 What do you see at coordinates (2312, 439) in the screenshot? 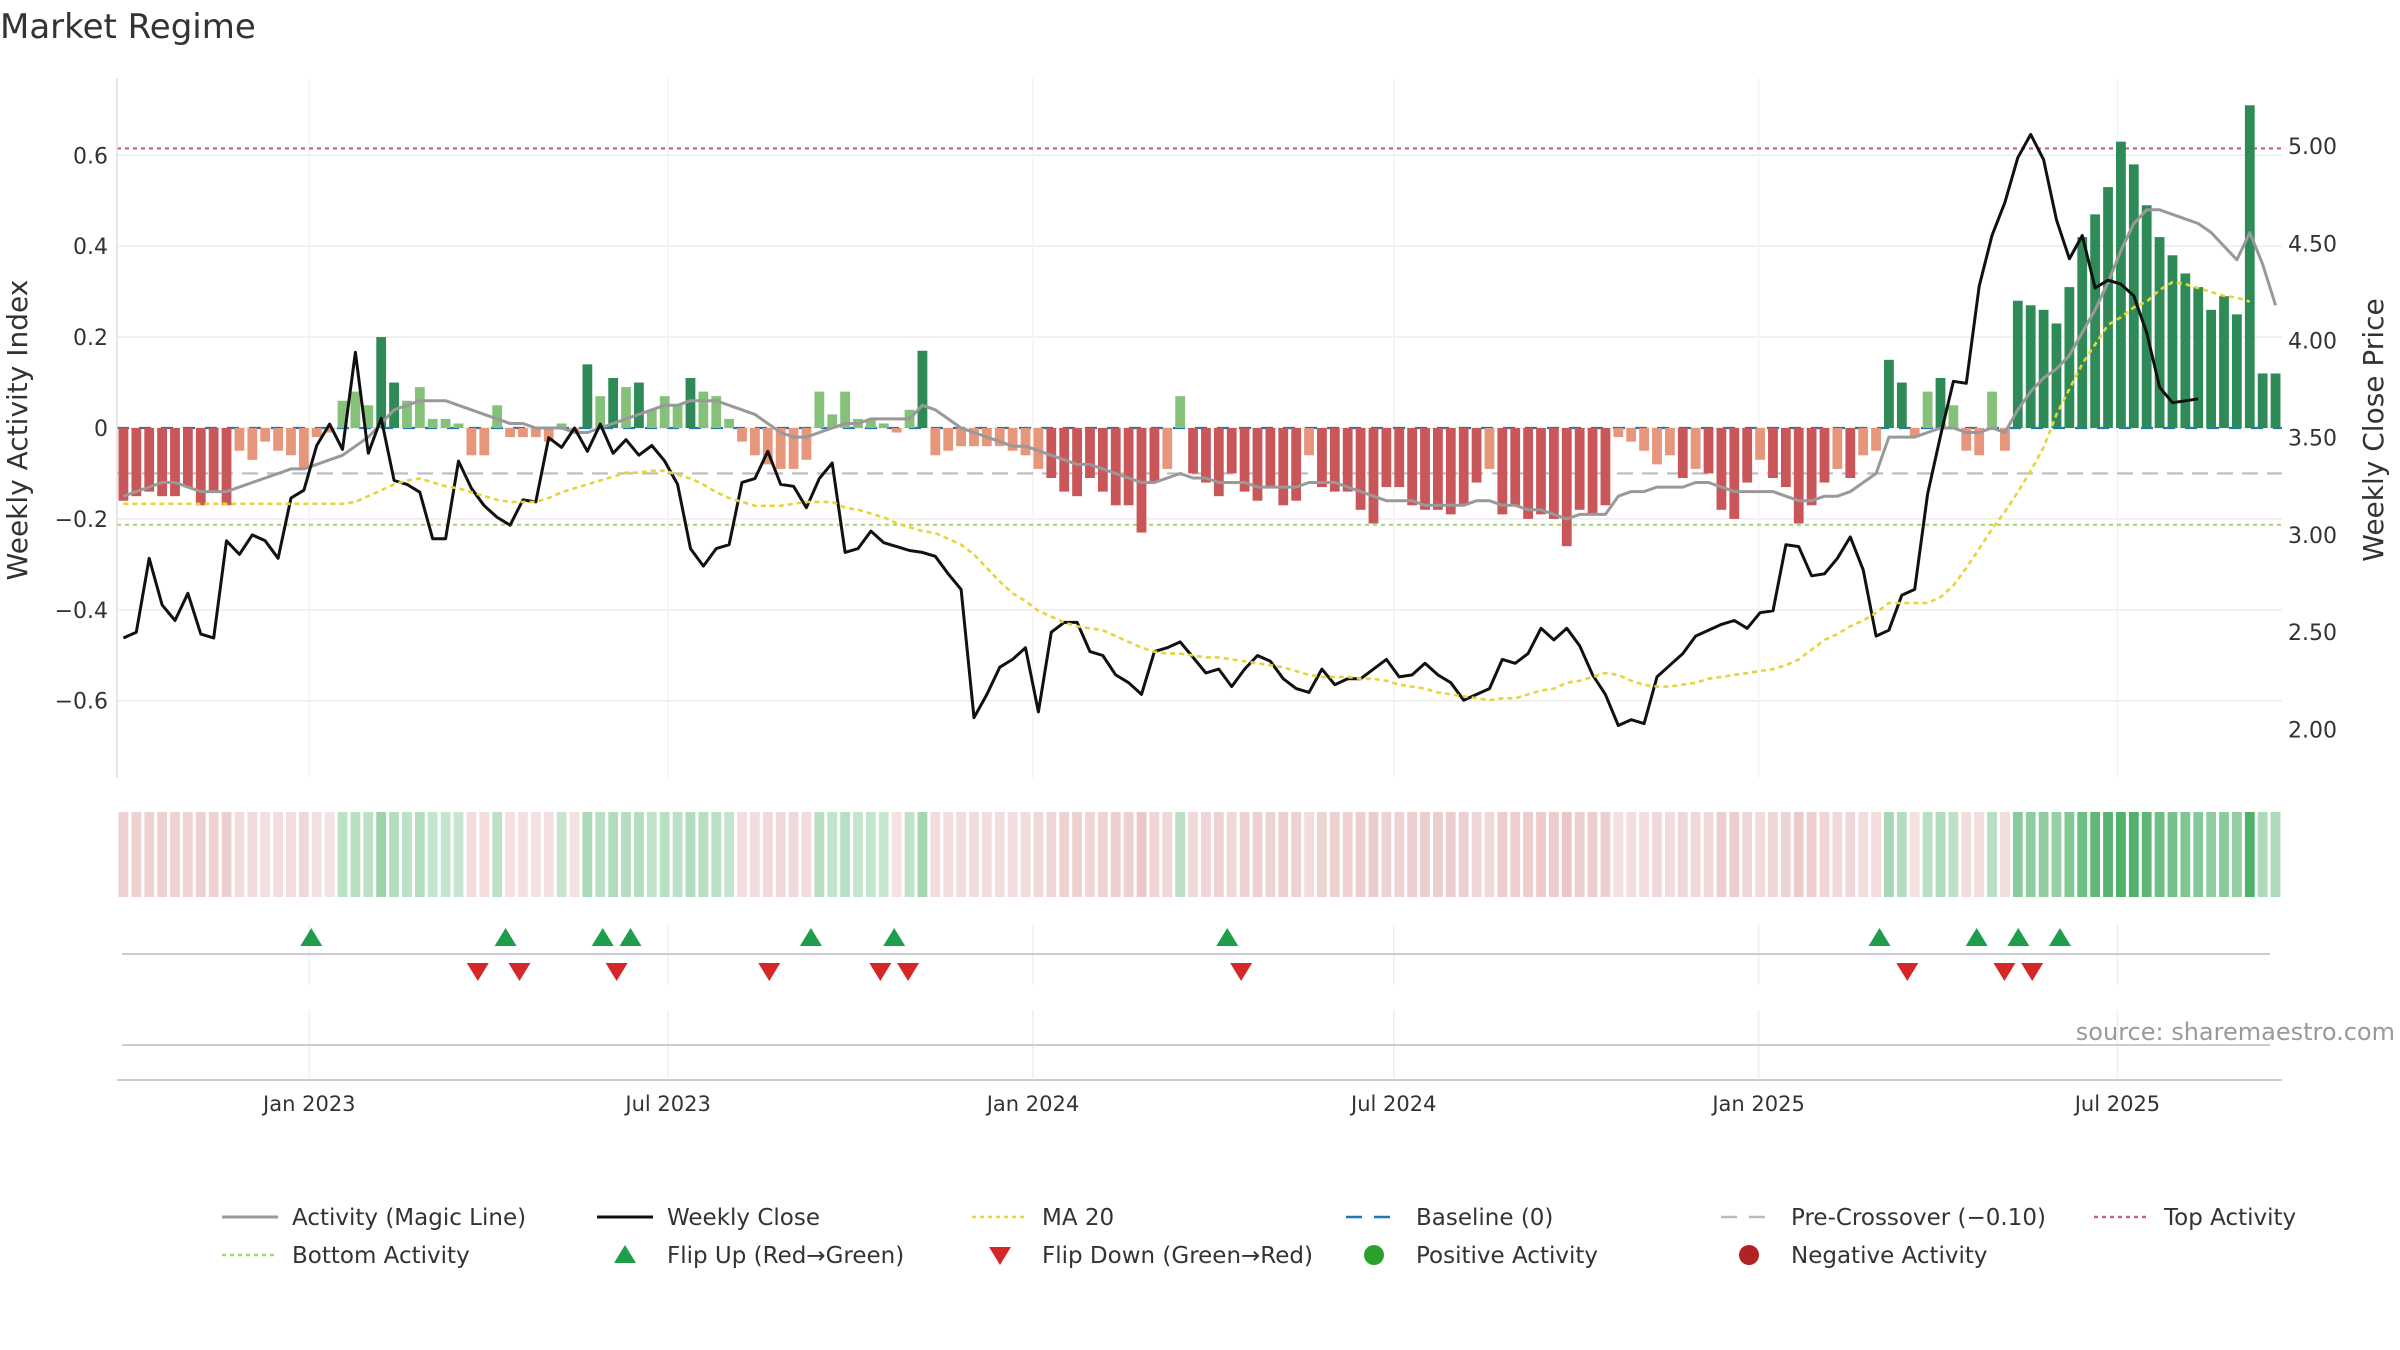
I see `y-right-tick-label: 3.50` at bounding box center [2312, 439].